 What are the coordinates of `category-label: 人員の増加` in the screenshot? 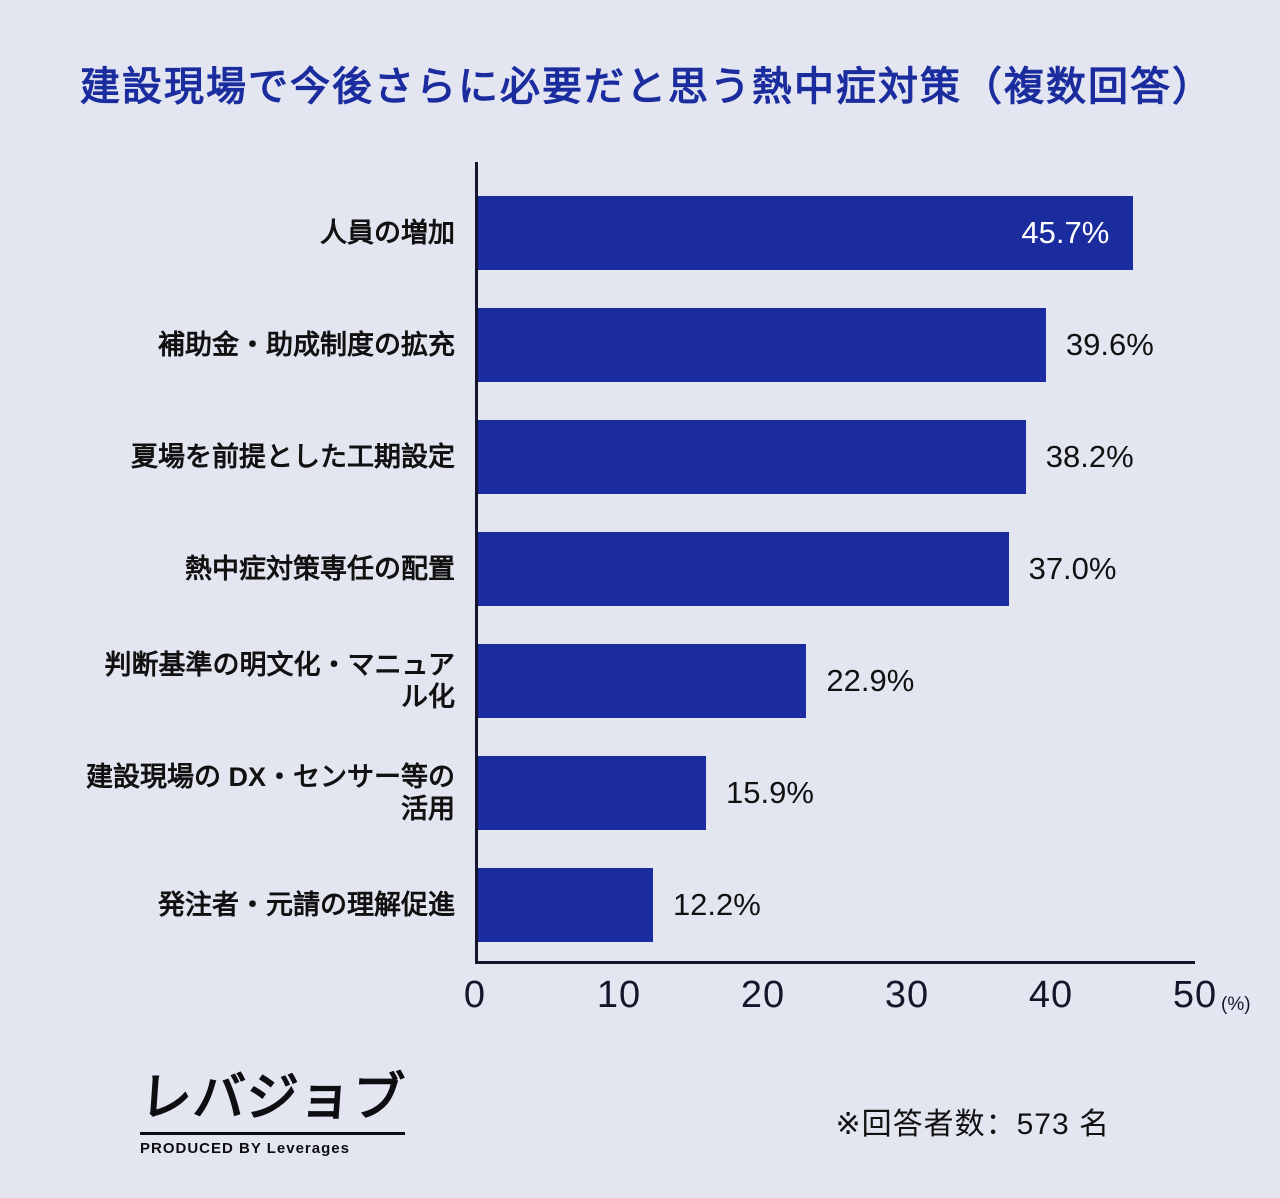 It's located at (387, 232).